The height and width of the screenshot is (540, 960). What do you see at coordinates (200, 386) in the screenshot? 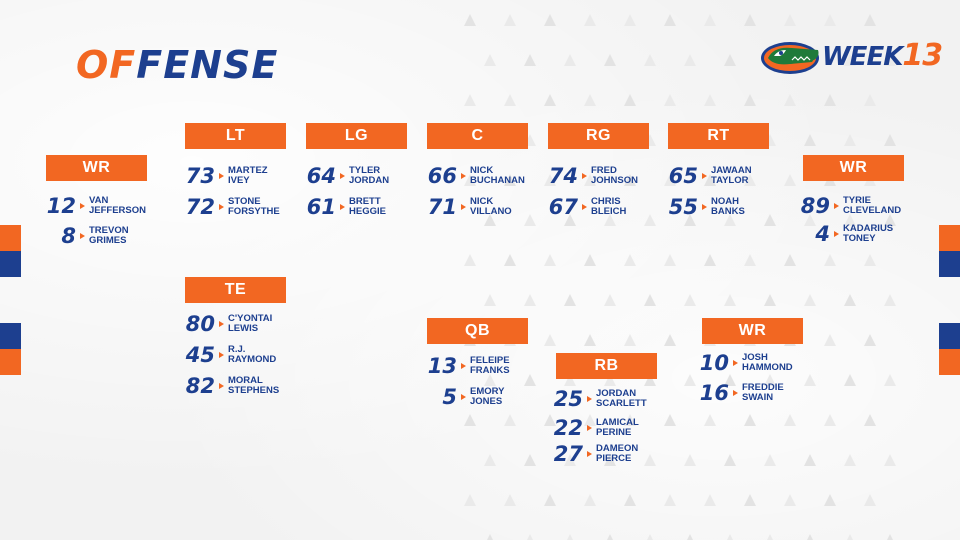
I see `player-number: 82` at bounding box center [200, 386].